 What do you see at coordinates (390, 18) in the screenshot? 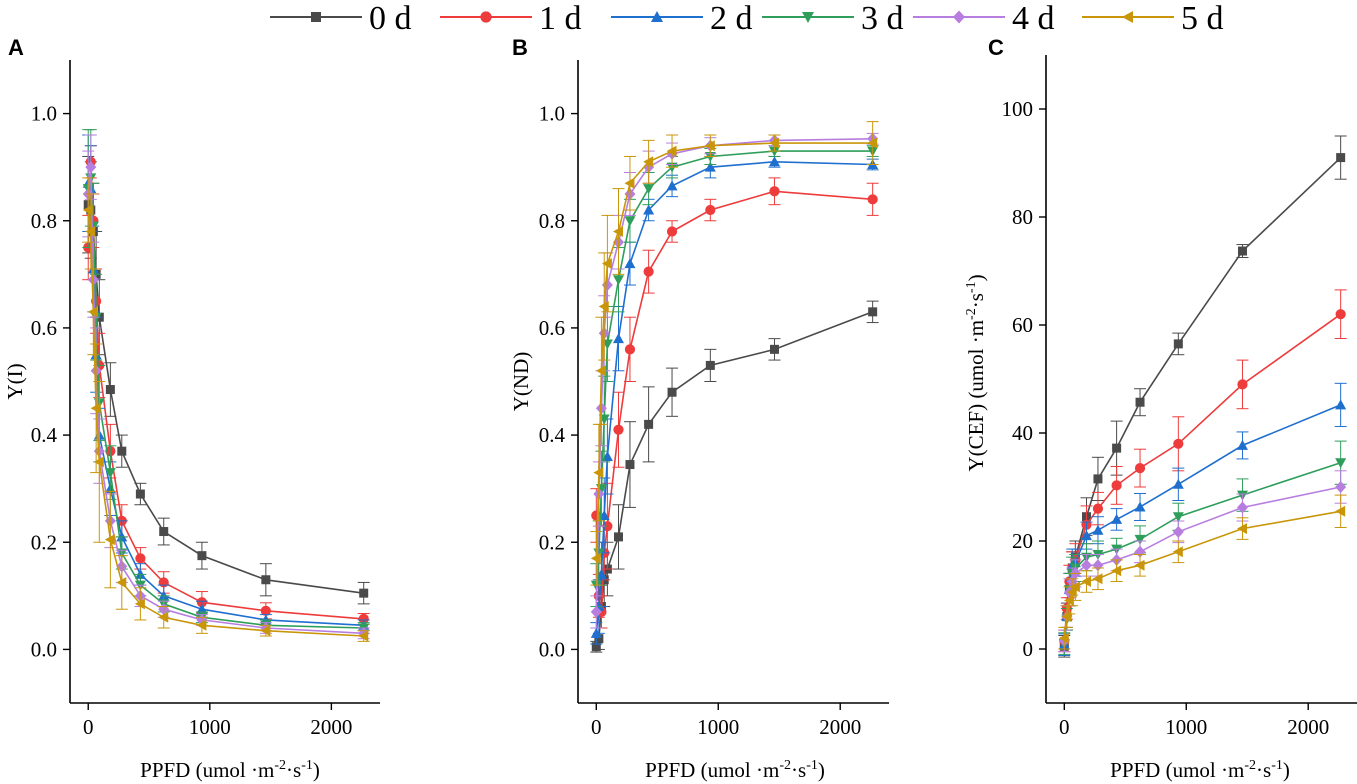
I see `legend-label: 0 d` at bounding box center [390, 18].